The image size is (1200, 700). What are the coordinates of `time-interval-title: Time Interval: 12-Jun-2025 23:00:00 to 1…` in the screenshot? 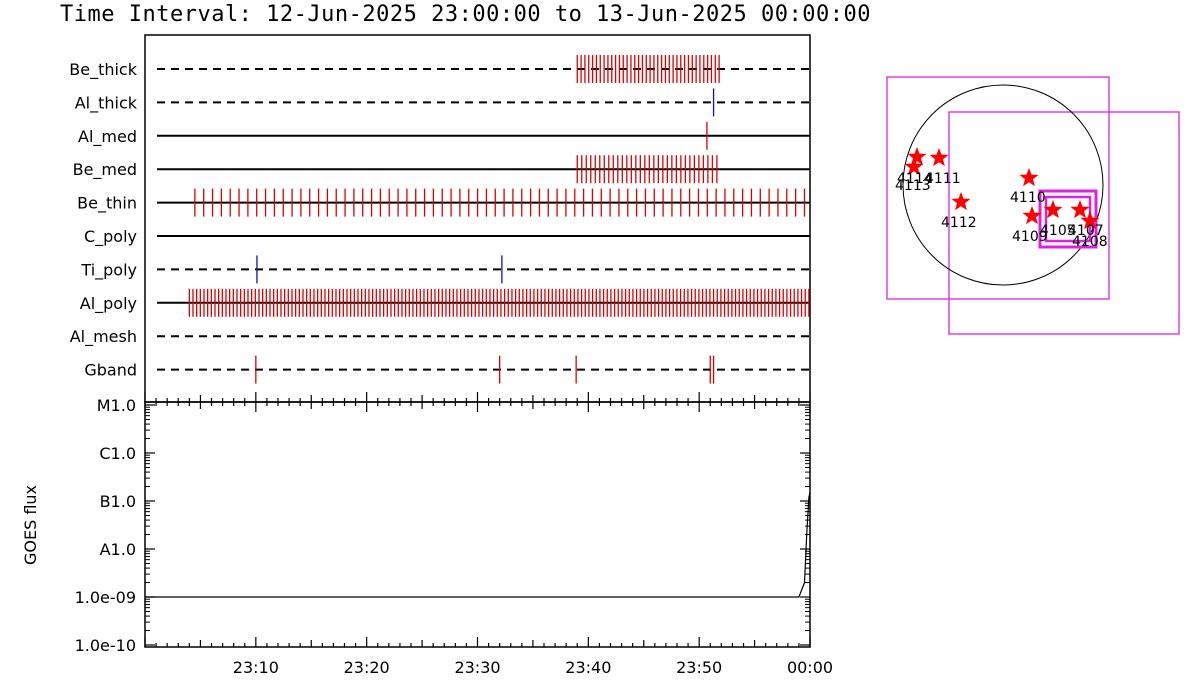 It's located at (465, 14).